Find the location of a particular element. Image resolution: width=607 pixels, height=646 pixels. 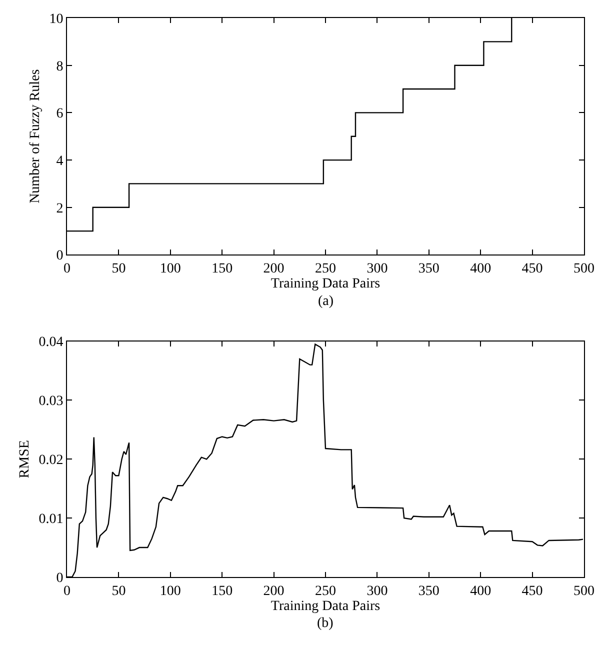

y-tick-label: 8 is located at coordinates (60, 66).